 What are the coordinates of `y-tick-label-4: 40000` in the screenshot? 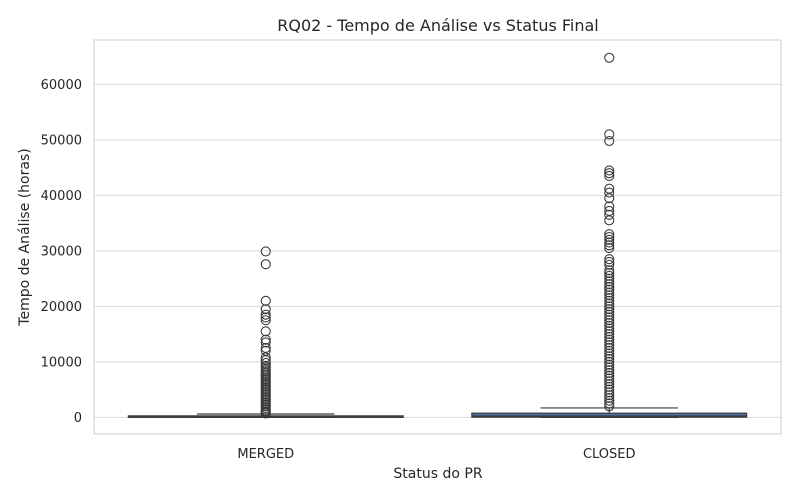 It's located at (61, 196).